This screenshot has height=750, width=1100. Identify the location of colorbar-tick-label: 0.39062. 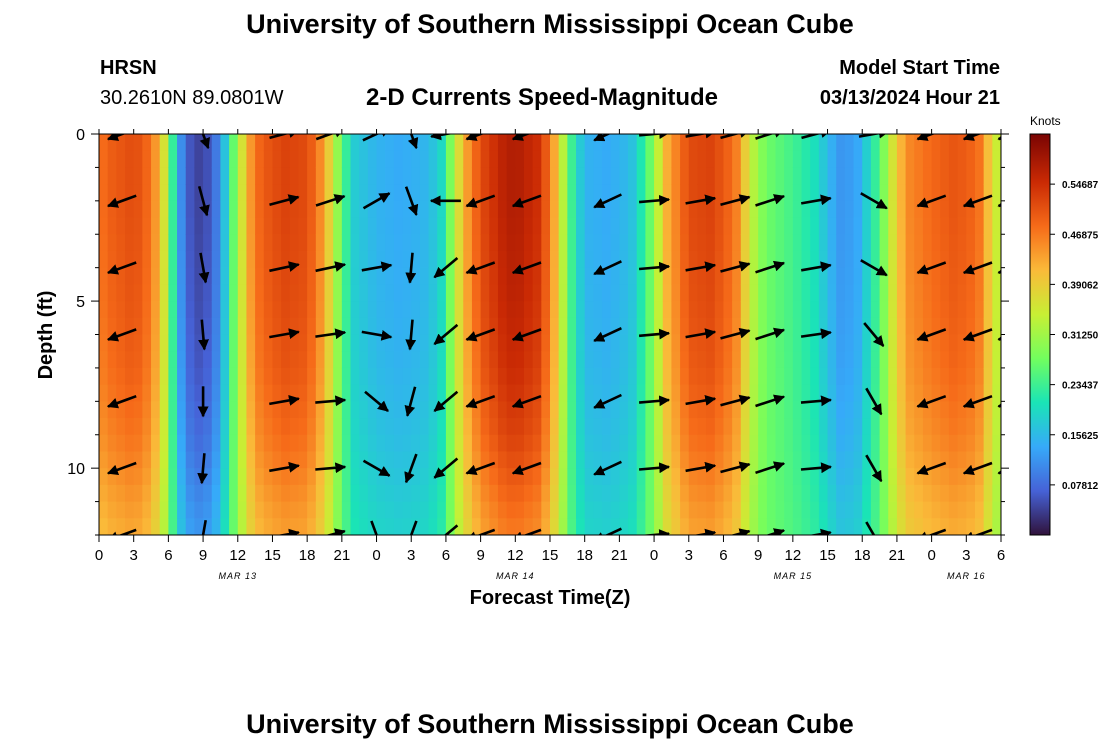
(1080, 285).